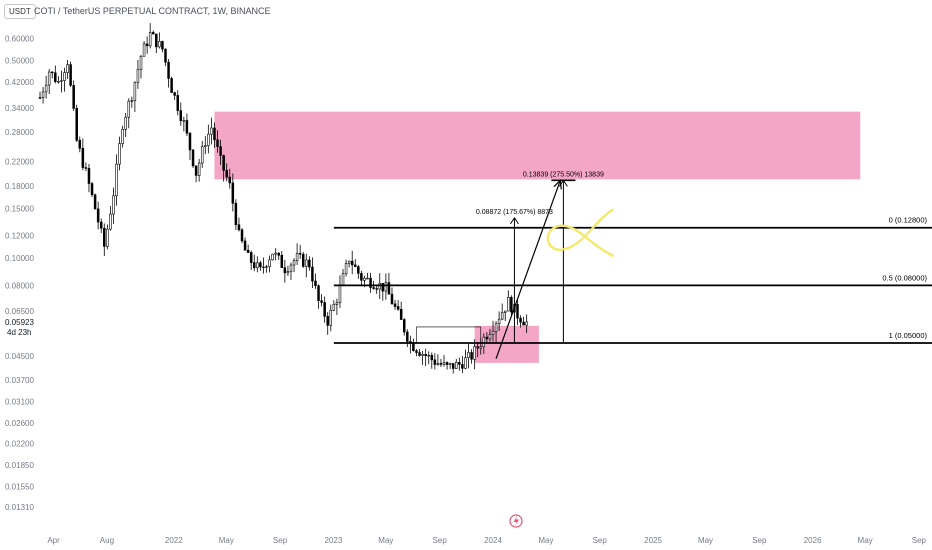 This screenshot has height=550, width=932. I want to click on fish-marker, so click(580, 232).